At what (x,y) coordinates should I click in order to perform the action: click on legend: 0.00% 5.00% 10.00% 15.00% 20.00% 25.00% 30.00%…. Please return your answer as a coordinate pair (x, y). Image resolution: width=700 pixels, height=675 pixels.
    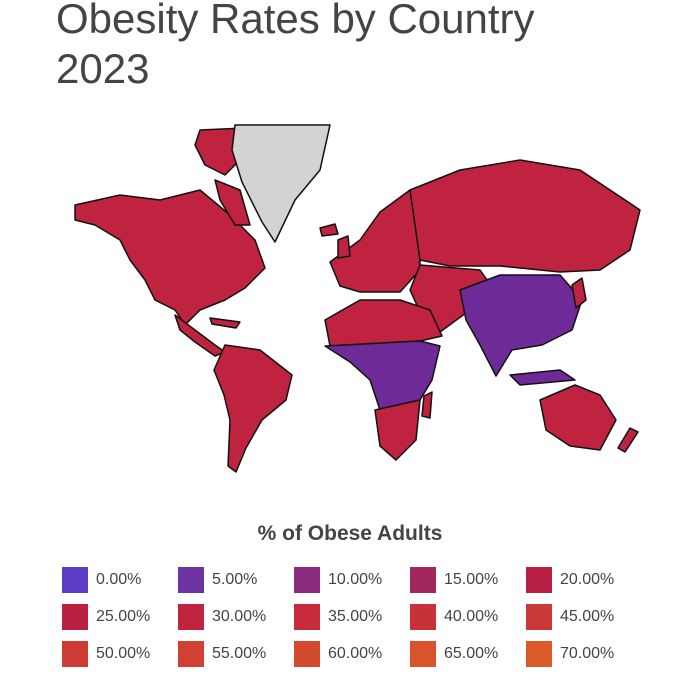
    Looking at the image, I should click on (362, 617).